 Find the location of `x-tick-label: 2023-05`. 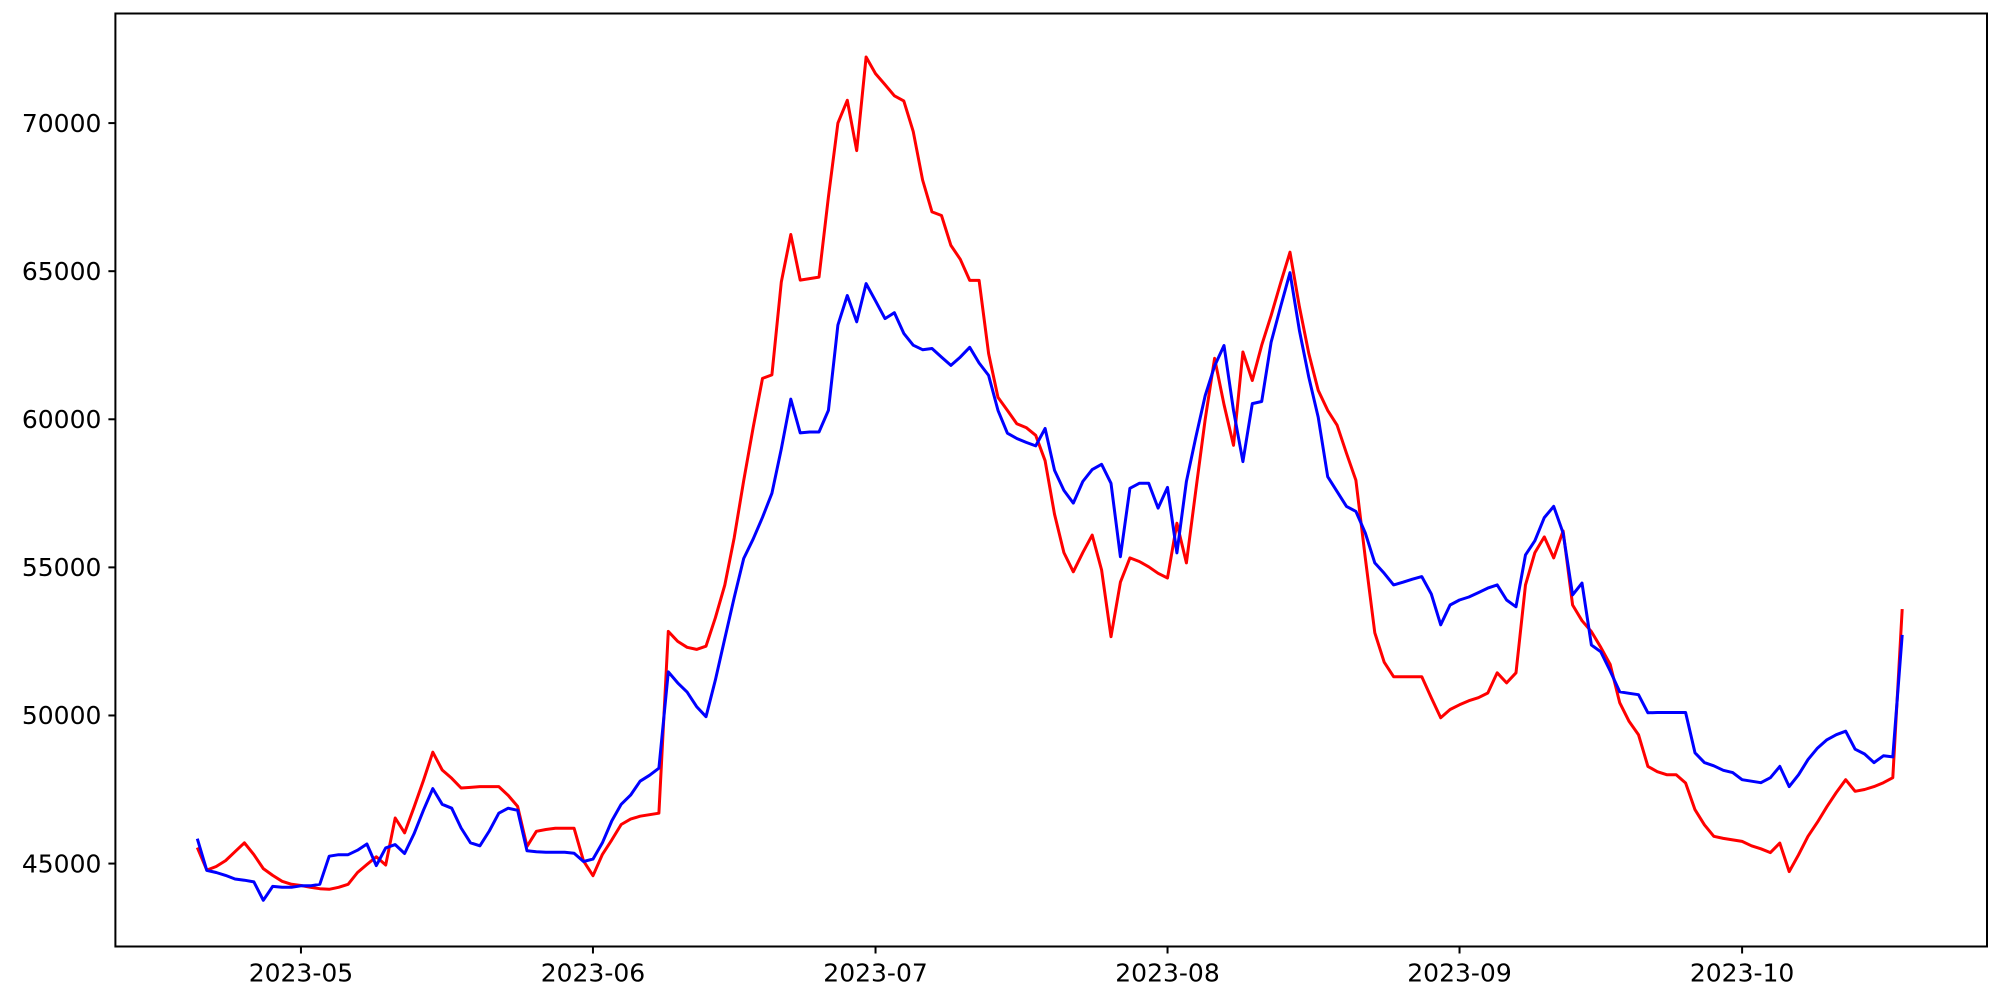

x-tick-label: 2023-05 is located at coordinates (301, 973).